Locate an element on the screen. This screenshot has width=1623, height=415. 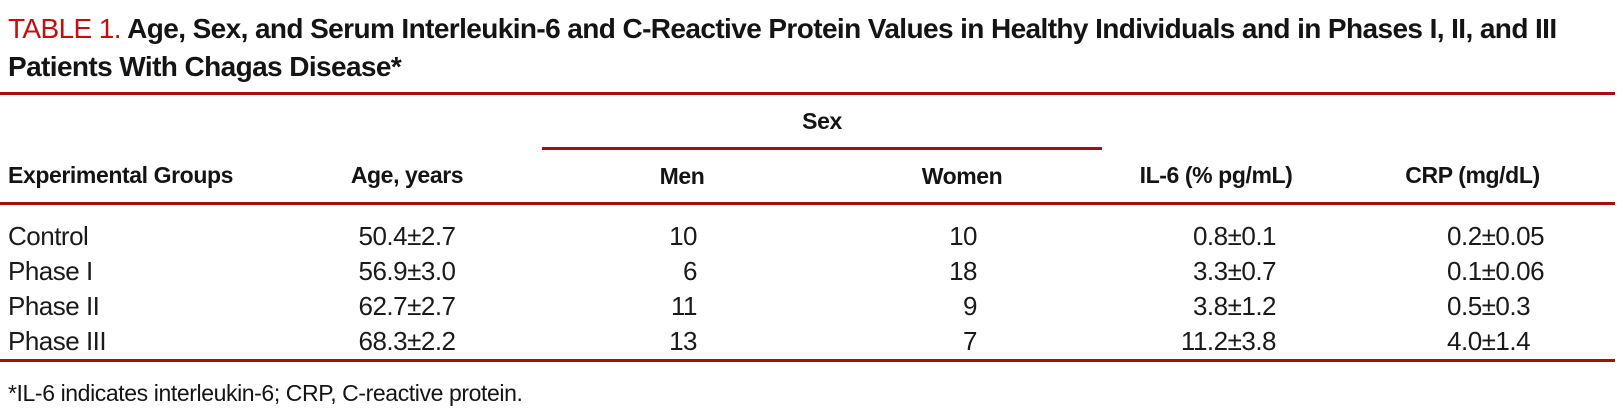
il6-cell: 3.8±1.2 is located at coordinates (1216, 306).